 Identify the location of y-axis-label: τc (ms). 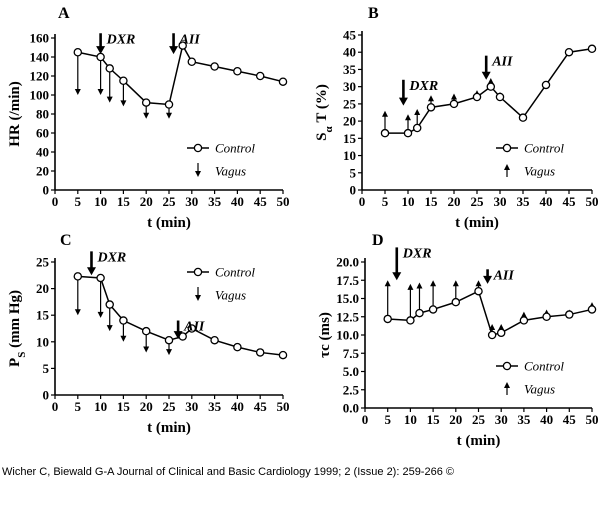
(325, 335).